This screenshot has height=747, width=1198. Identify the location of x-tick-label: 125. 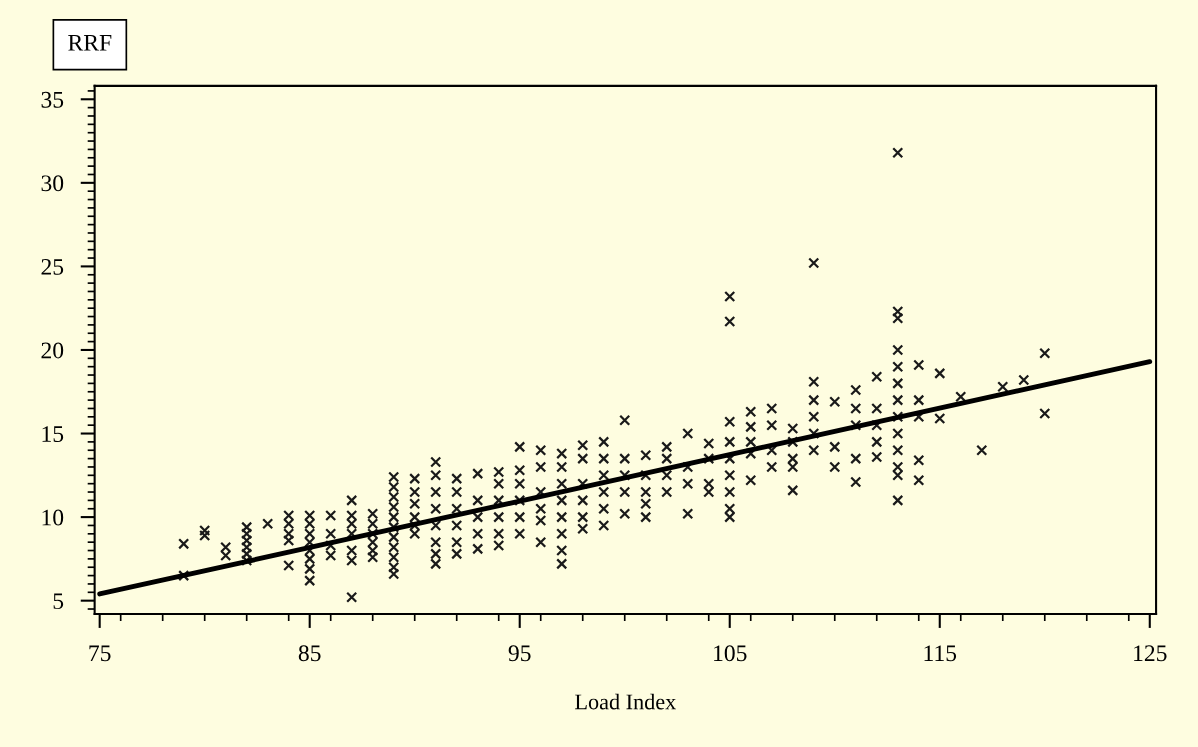
(1150, 653).